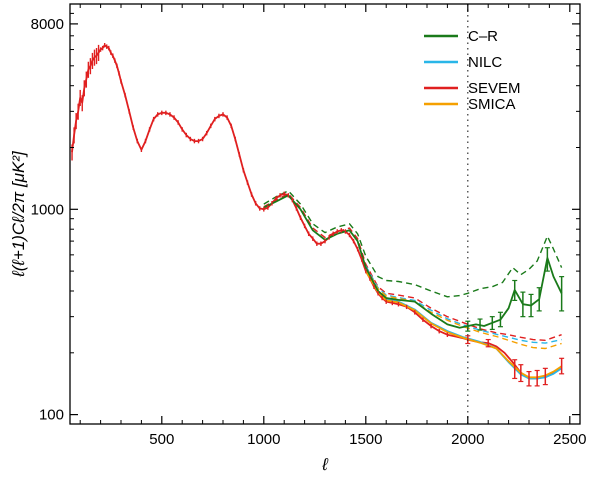 This screenshot has height=483, width=600. Describe the element at coordinates (263, 439) in the screenshot. I see `x-tick-label-1000: 1000` at that location.